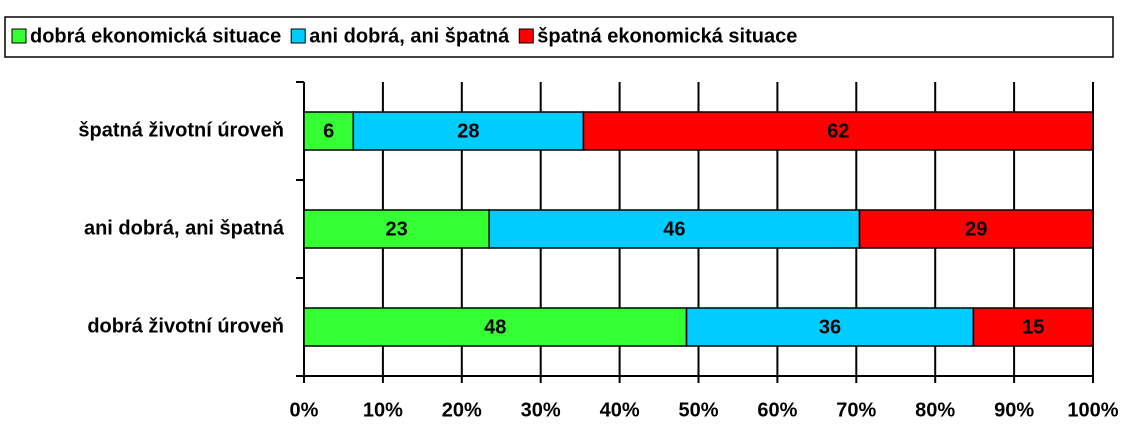 The image size is (1131, 431). What do you see at coordinates (304, 410) in the screenshot?
I see `x-tick-label: 0%` at bounding box center [304, 410].